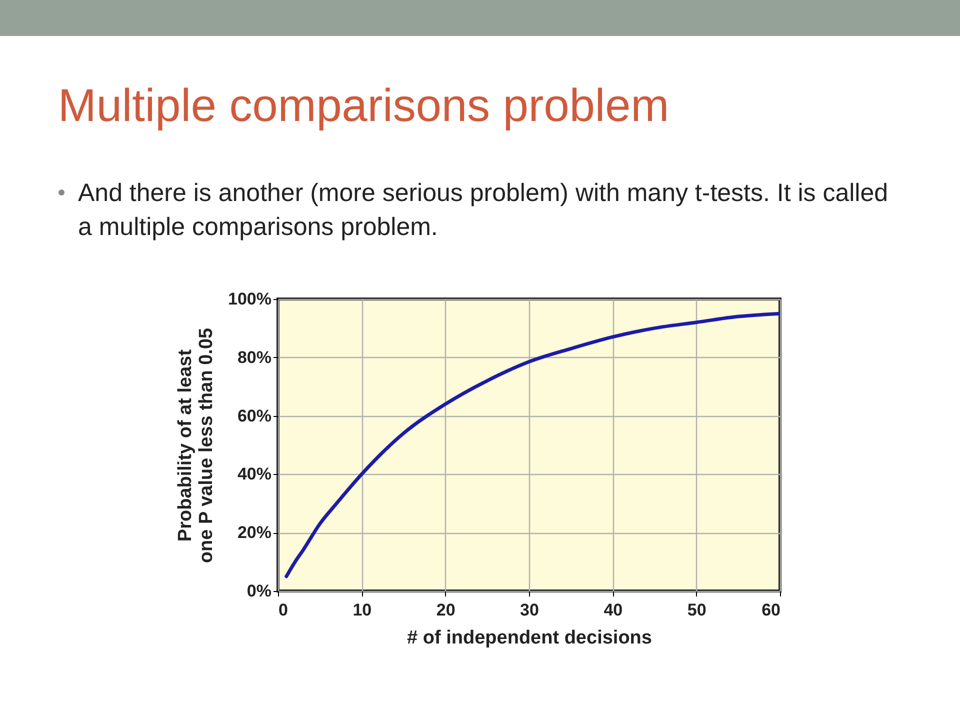 The height and width of the screenshot is (720, 960). What do you see at coordinates (446, 610) in the screenshot?
I see `x-tick-label: 20` at bounding box center [446, 610].